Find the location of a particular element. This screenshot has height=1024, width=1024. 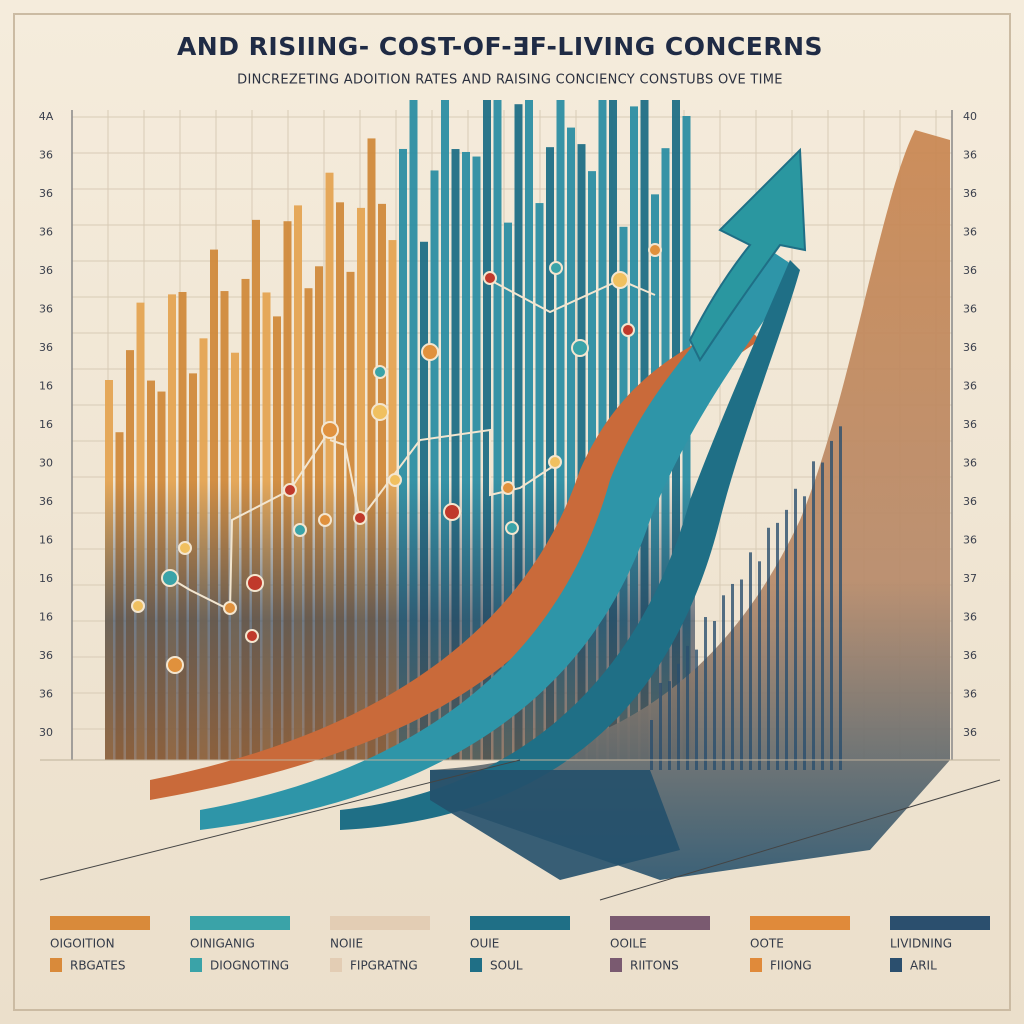

perspective-line is located at coordinates (520, 830).